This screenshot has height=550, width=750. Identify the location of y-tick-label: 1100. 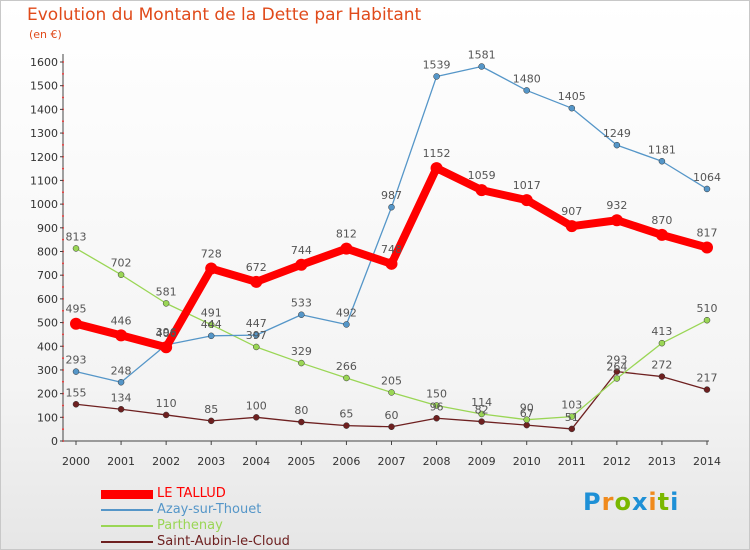
(44, 180).